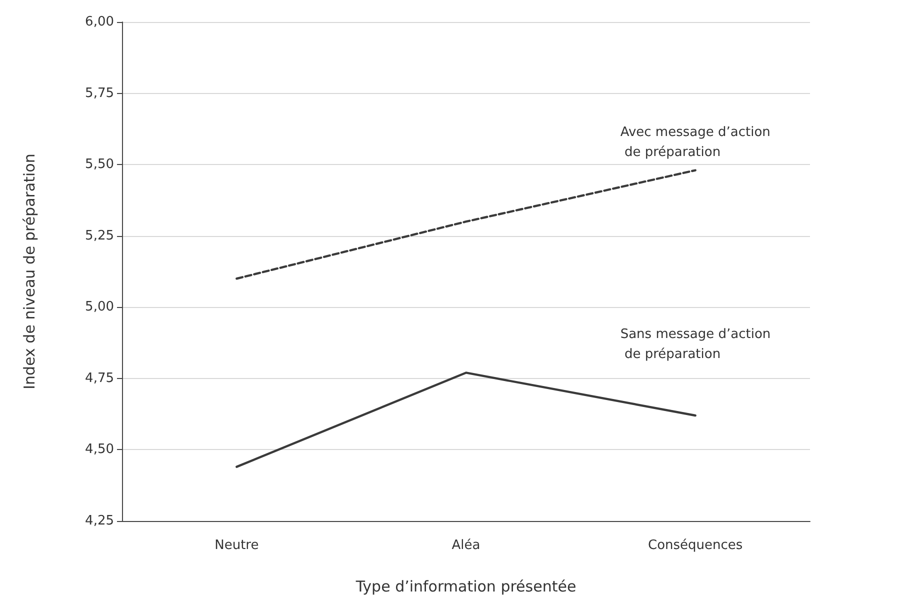 Image resolution: width=900 pixels, height=606 pixels. Describe the element at coordinates (99, 164) in the screenshot. I see `y-tick-label: 5,50` at that location.